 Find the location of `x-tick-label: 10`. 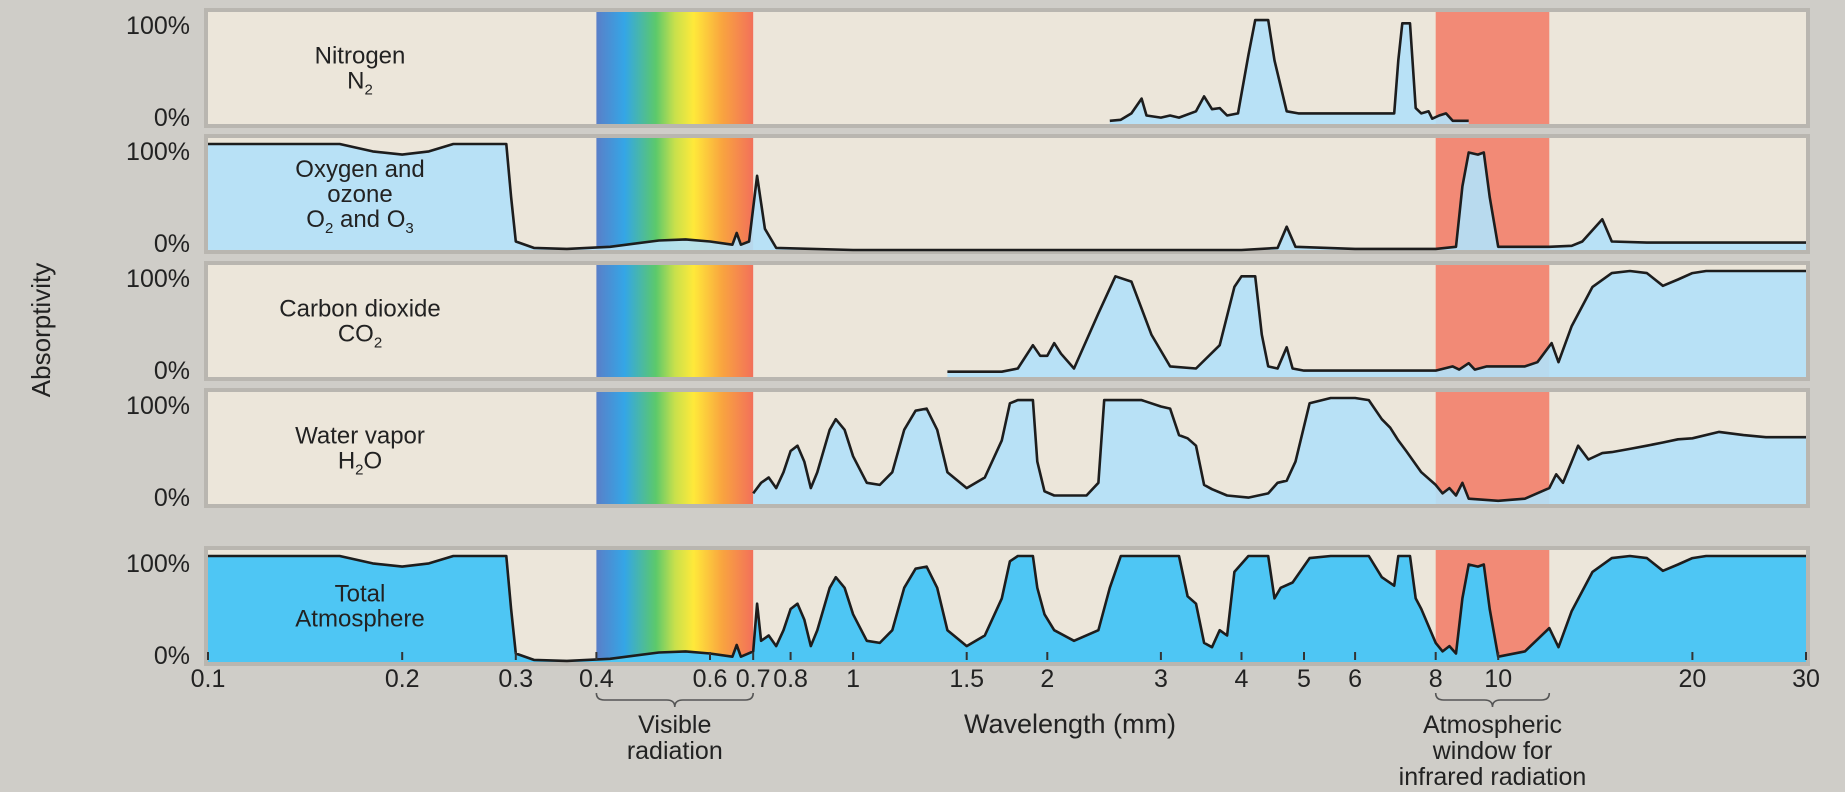

x-tick-label: 10 is located at coordinates (1498, 679).